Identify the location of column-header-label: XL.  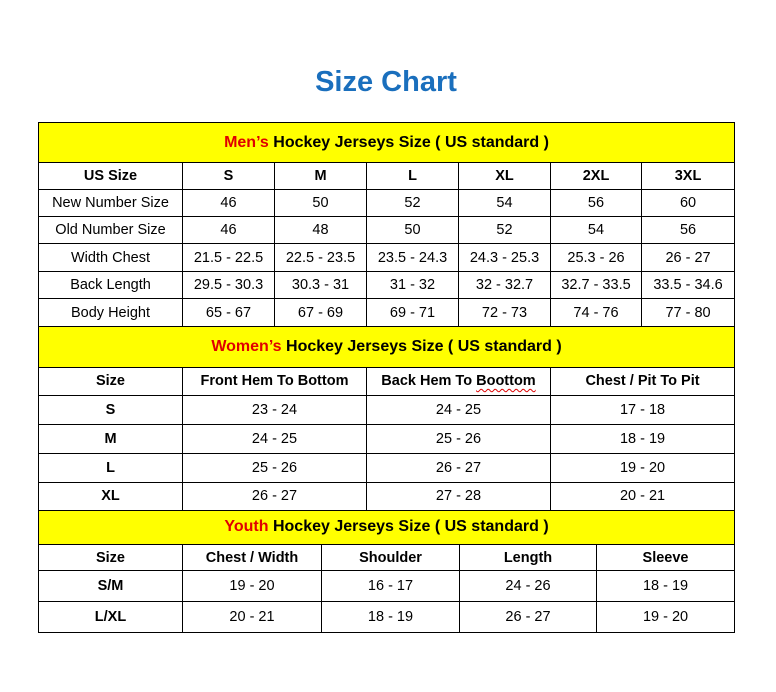
(504, 176).